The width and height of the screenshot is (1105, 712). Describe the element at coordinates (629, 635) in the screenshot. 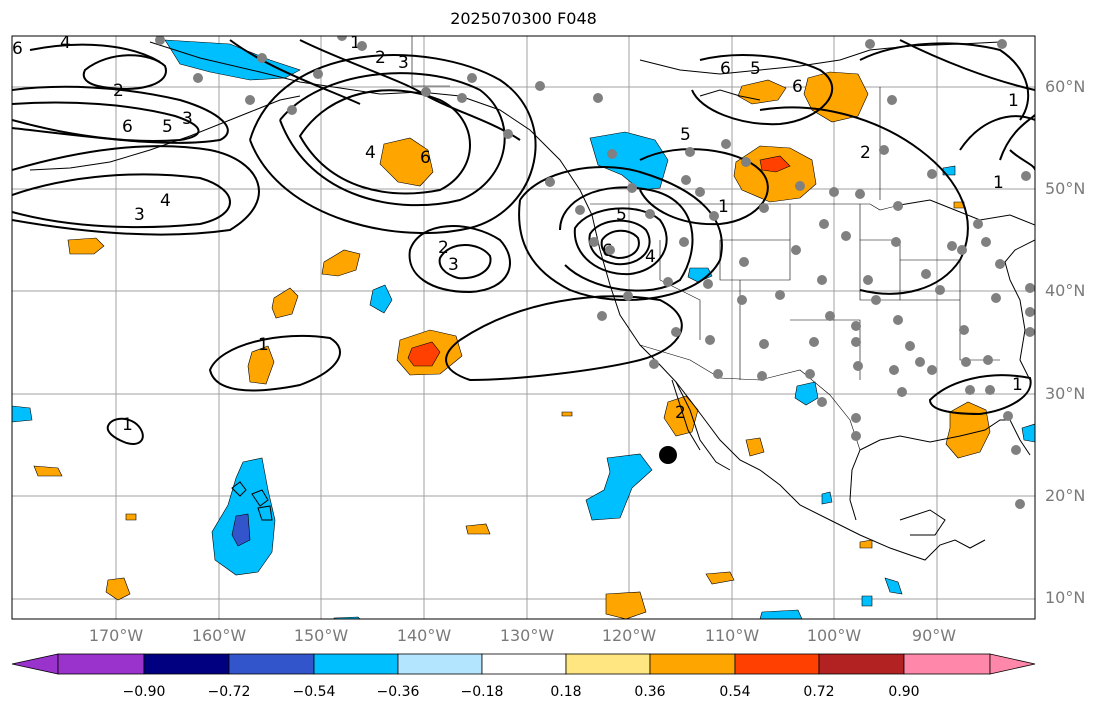

I see `lon-label: 120°W` at that location.